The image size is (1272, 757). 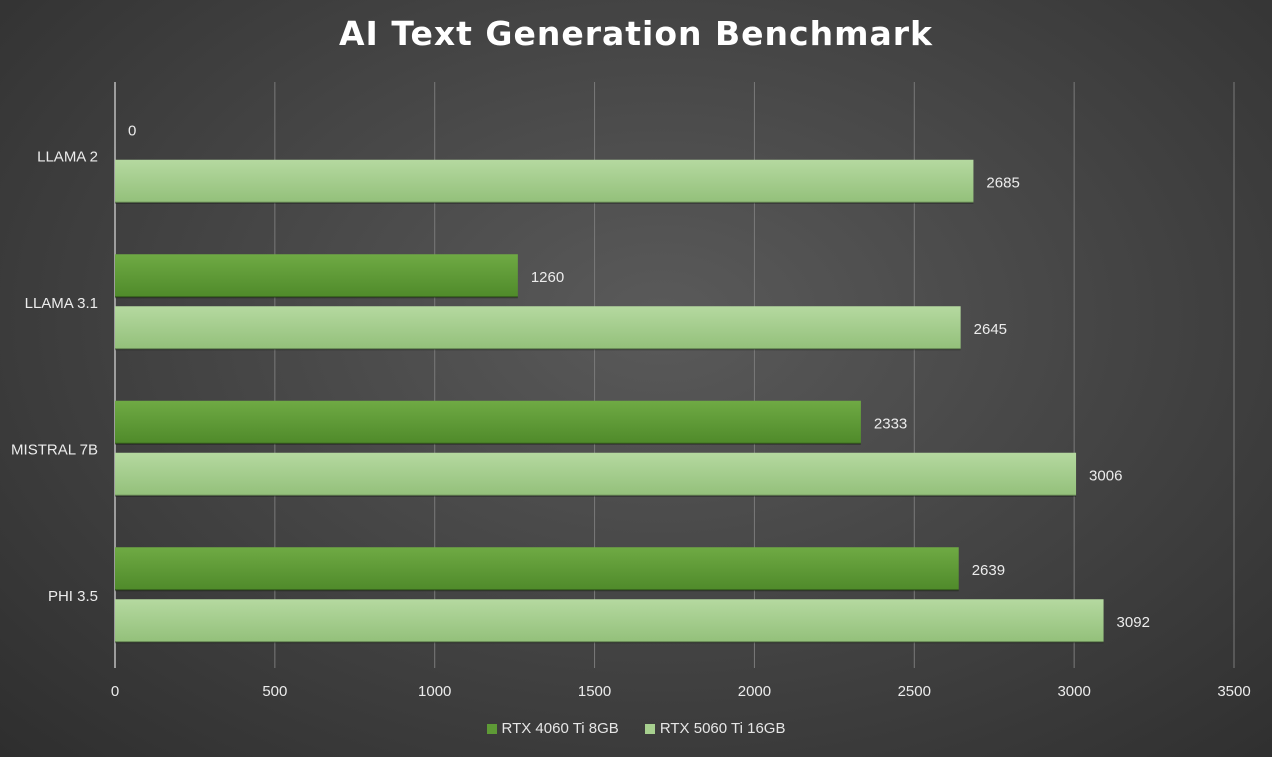 What do you see at coordinates (722, 728) in the screenshot?
I see `legend-label-series-2: RTX 5060 Ti 16GB` at bounding box center [722, 728].